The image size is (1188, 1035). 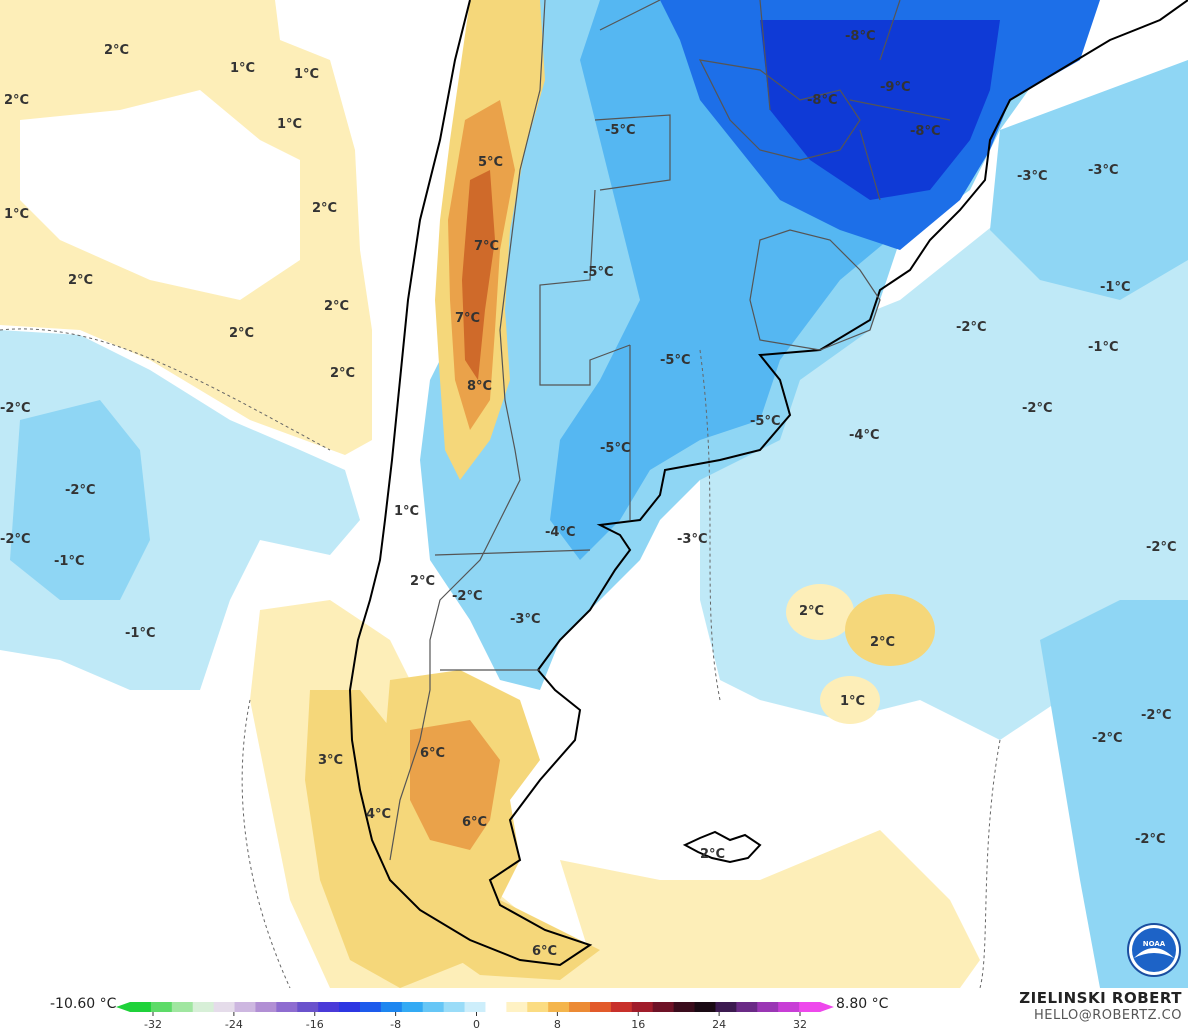 I want to click on border-chile-argentina, so click(x=467, y=430).